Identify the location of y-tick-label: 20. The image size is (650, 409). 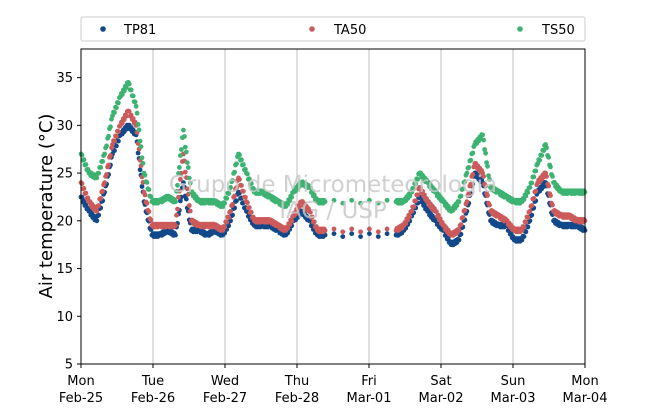
(64, 221).